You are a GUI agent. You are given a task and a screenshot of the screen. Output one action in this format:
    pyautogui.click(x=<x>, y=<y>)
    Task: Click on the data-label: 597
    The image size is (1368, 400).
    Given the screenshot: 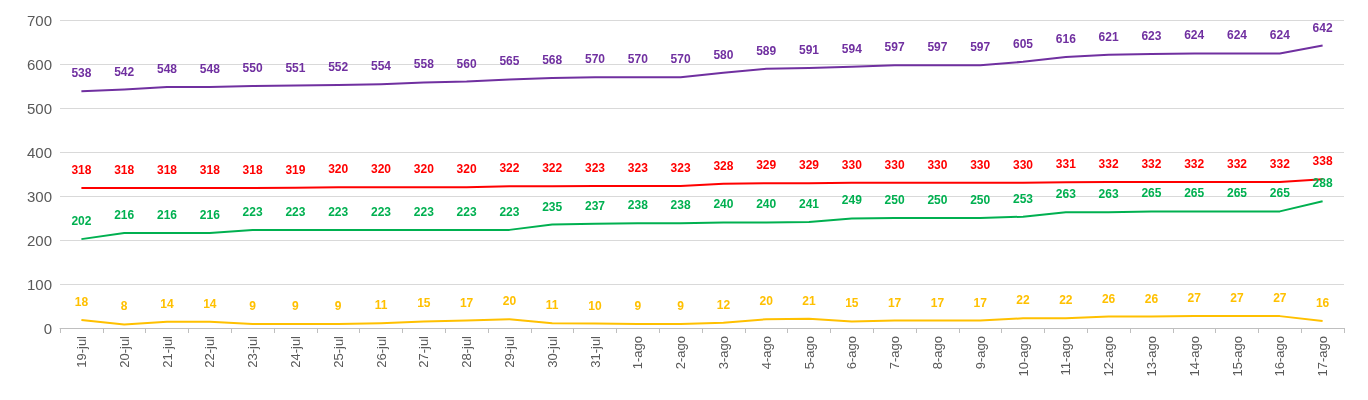 What is the action you would take?
    pyautogui.click(x=937, y=47)
    